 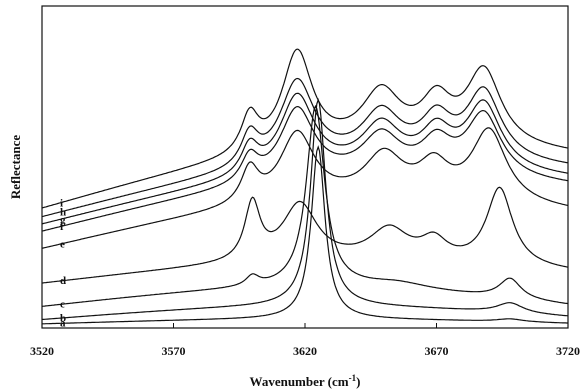 What do you see at coordinates (568, 351) in the screenshot?
I see `x-tick-label: 3720` at bounding box center [568, 351].